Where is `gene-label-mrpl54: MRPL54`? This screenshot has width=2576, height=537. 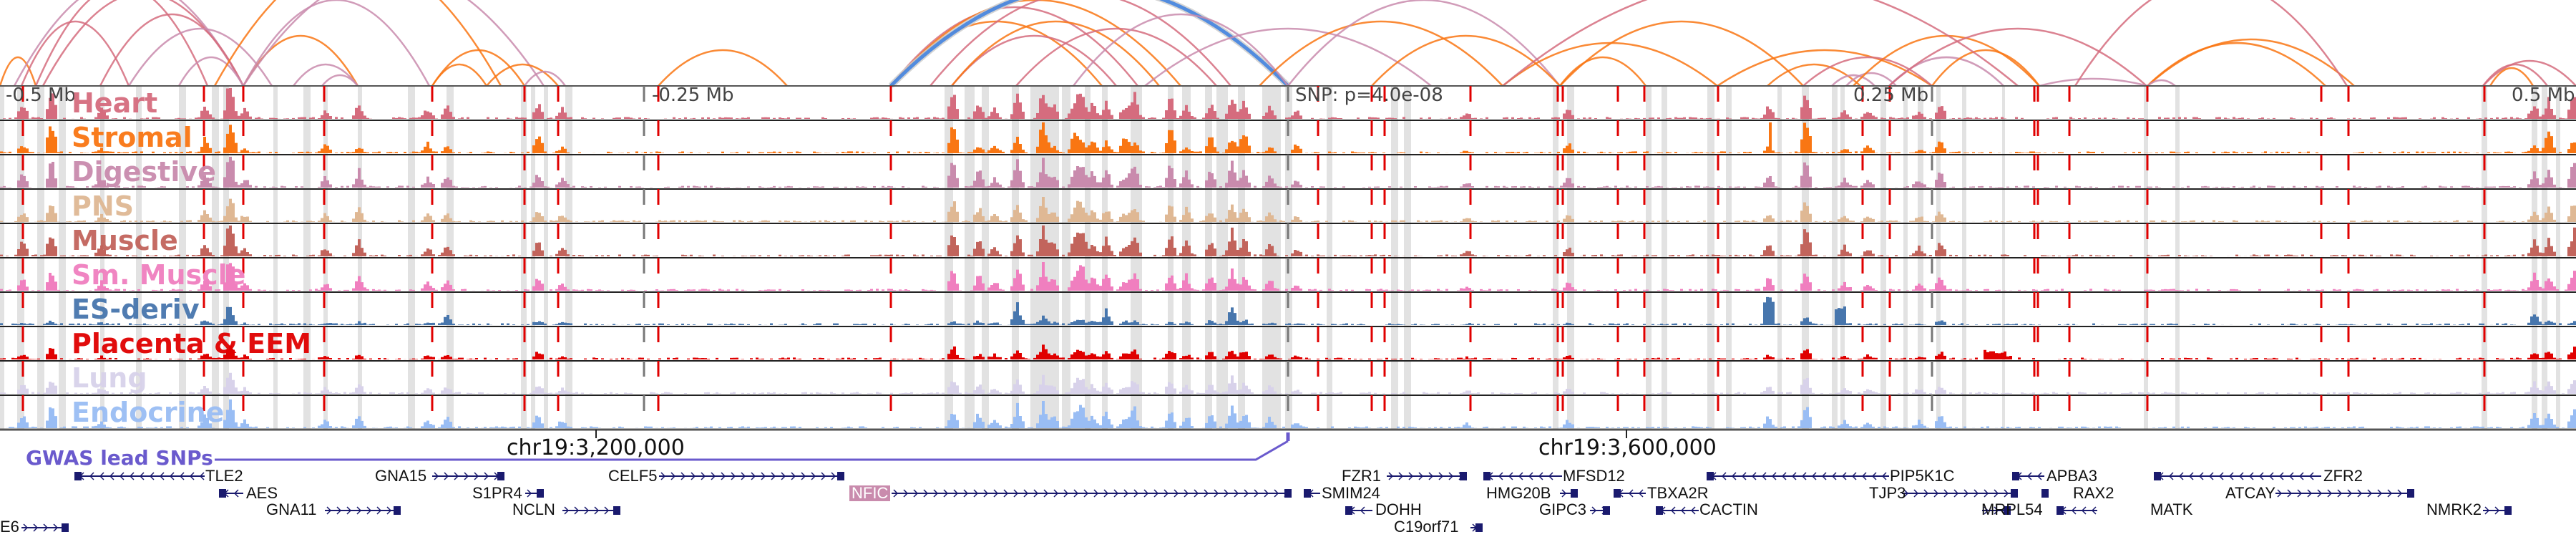
gene-label-mrpl54: MRPL54 is located at coordinates (2012, 509).